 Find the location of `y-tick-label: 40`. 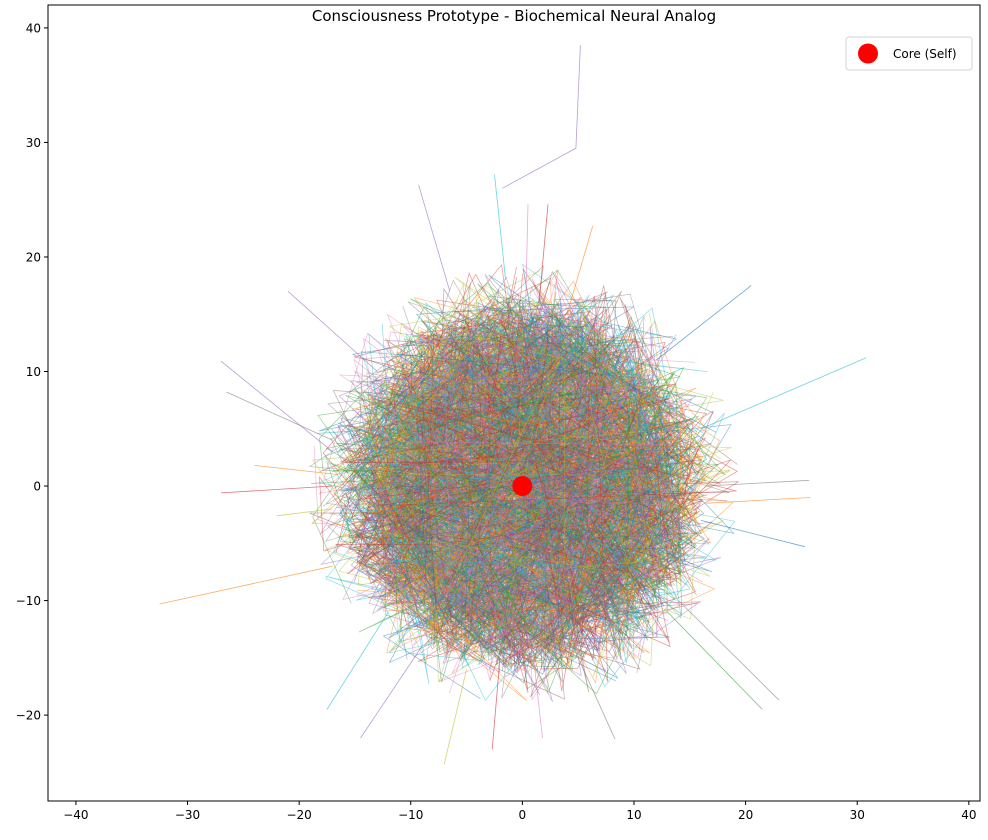

y-tick-label: 40 is located at coordinates (33, 28).